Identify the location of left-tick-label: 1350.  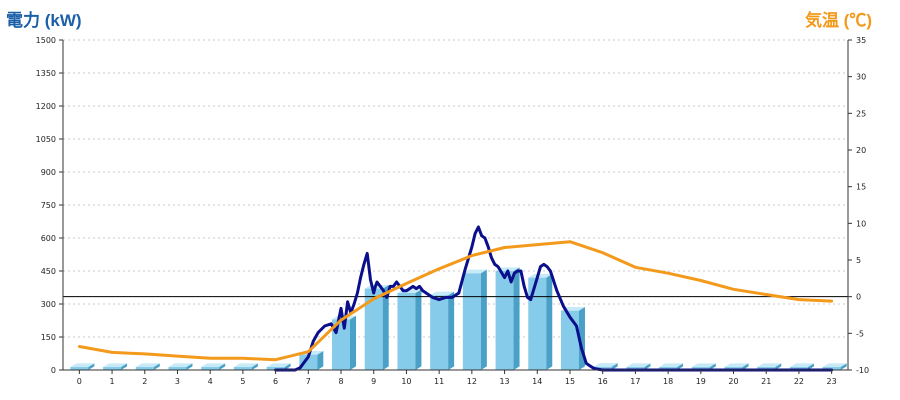
(46, 73).